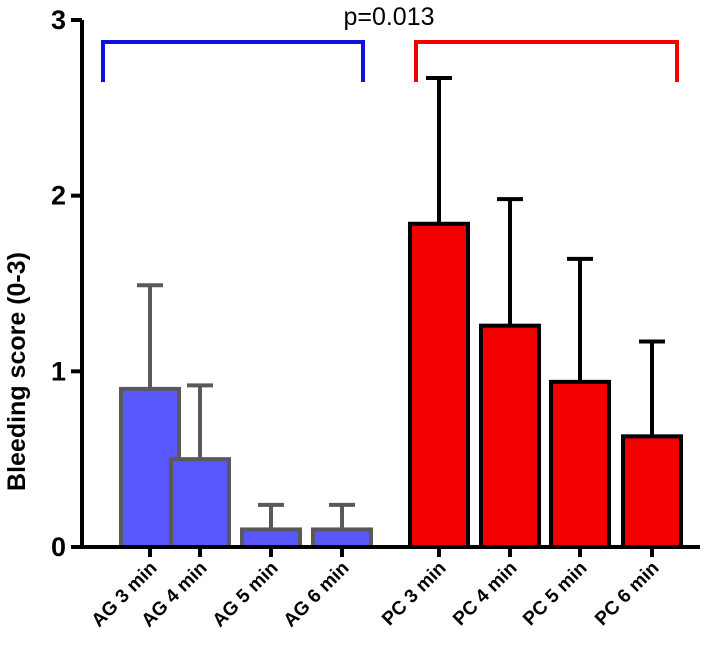 The height and width of the screenshot is (670, 709). What do you see at coordinates (67, 283) in the screenshot?
I see `y-axis: 0 1 2 3` at bounding box center [67, 283].